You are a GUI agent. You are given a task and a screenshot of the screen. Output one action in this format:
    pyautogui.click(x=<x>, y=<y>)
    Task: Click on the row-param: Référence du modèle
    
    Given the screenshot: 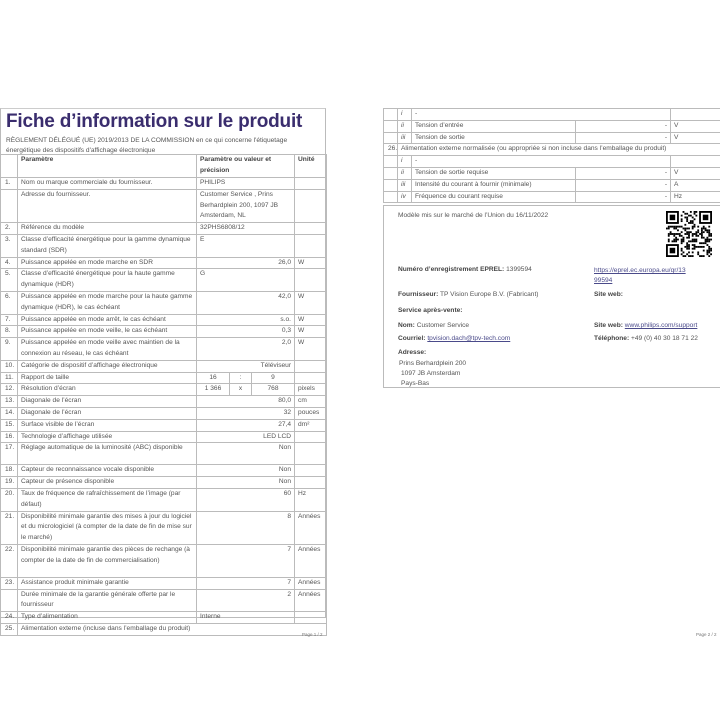 What is the action you would take?
    pyautogui.click(x=107, y=228)
    